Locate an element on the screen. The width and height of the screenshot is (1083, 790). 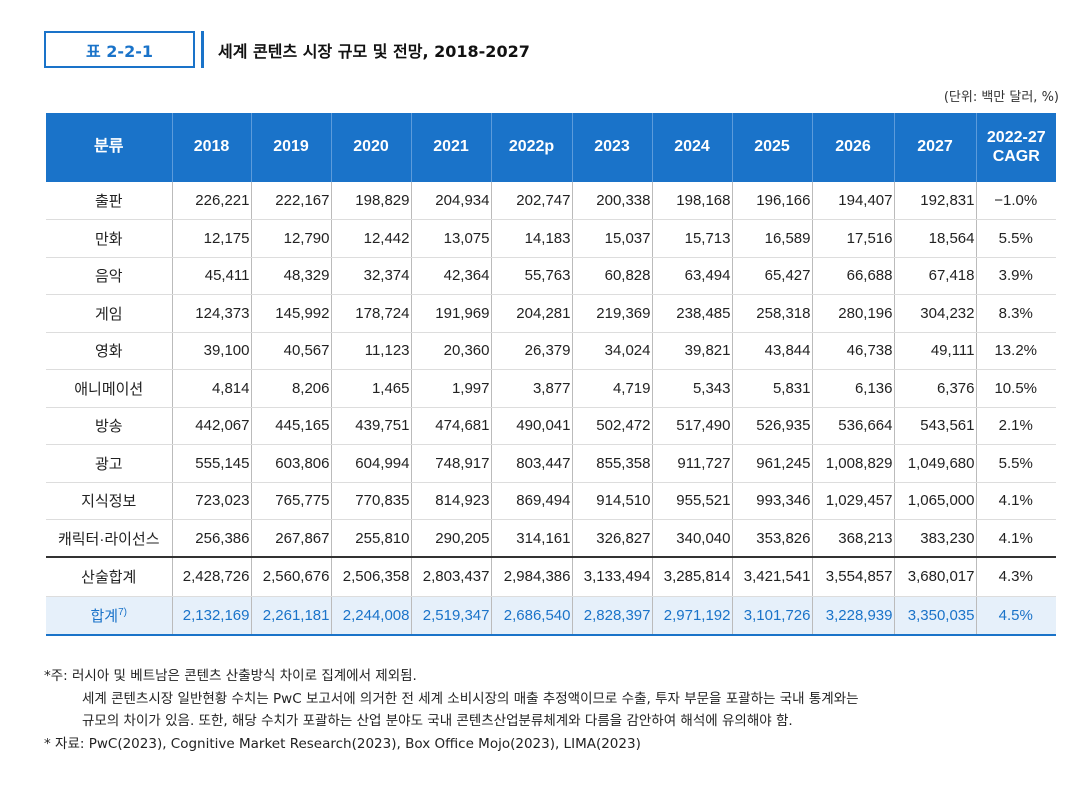
category-label: 합계 is located at coordinates (104, 616).